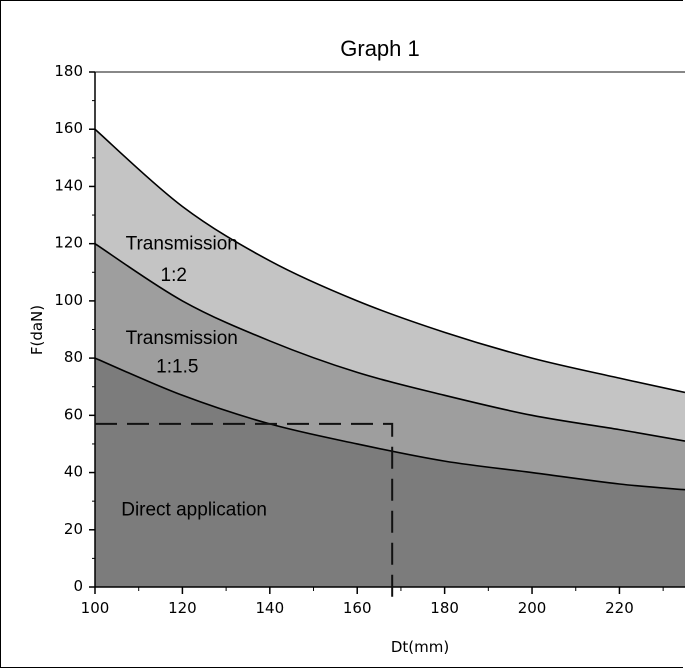 This screenshot has width=685, height=670. What do you see at coordinates (269, 608) in the screenshot?
I see `x-tick-label: 140` at bounding box center [269, 608].